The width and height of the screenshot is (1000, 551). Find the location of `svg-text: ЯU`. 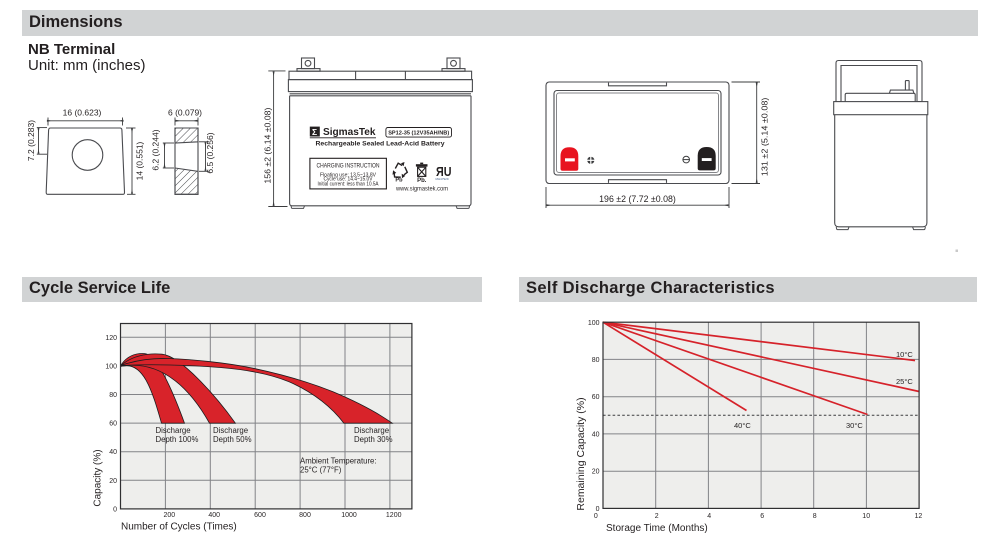

svg-text: ЯU is located at coordinates (444, 171).